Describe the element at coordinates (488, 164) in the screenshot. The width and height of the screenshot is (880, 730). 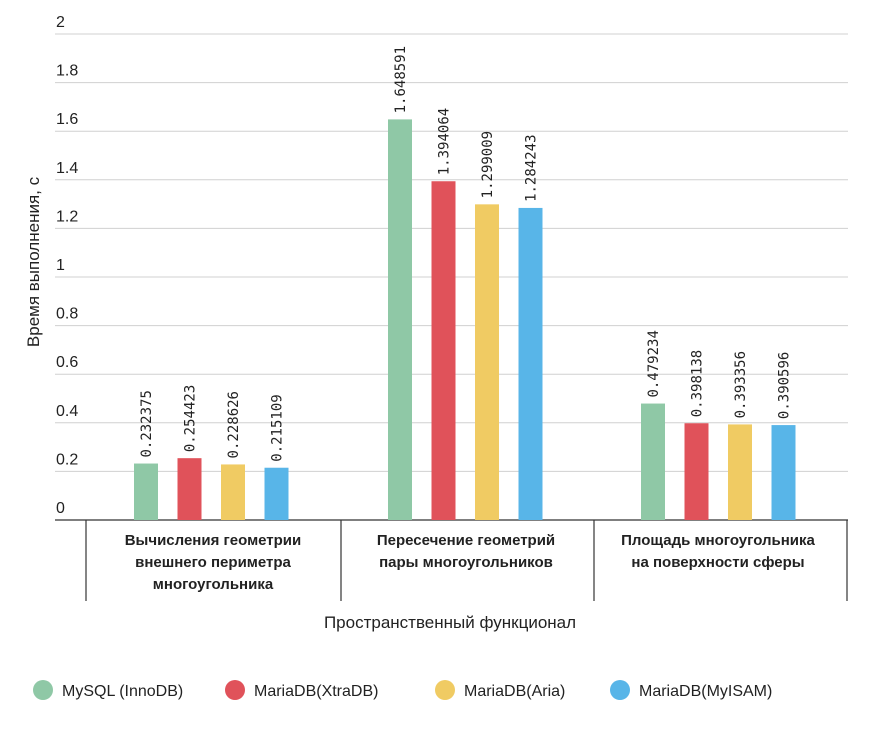
I see `data-label: 1.299009` at that location.